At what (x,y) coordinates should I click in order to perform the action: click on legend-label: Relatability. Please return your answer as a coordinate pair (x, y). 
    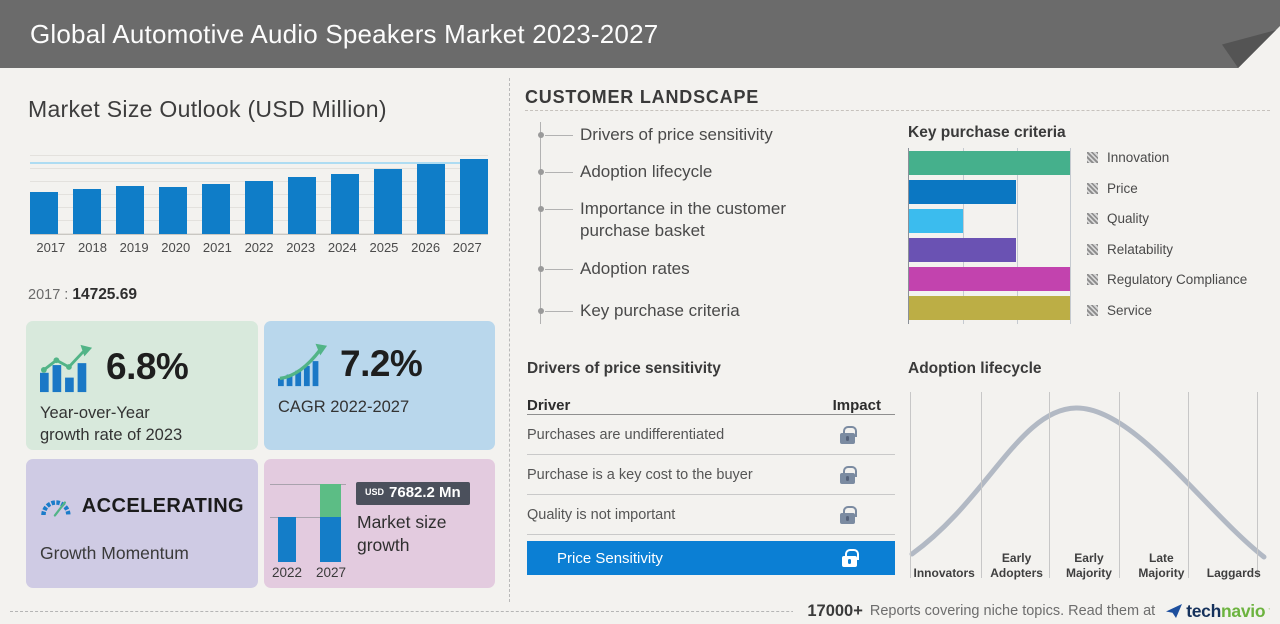
    Looking at the image, I should click on (1140, 249).